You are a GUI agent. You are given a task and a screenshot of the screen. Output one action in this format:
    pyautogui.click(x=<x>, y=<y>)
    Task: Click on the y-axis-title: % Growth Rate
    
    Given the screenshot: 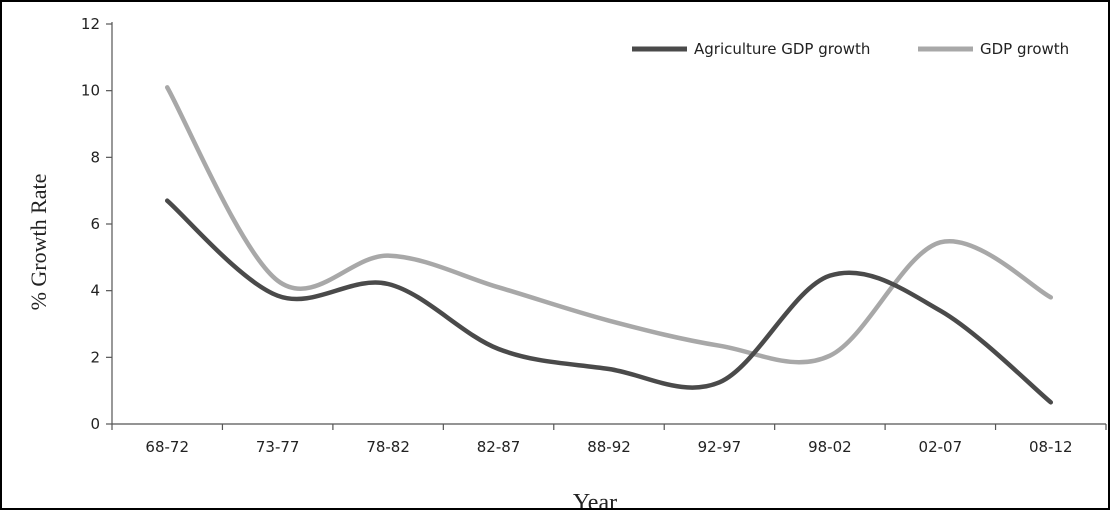 What is the action you would take?
    pyautogui.click(x=38, y=242)
    